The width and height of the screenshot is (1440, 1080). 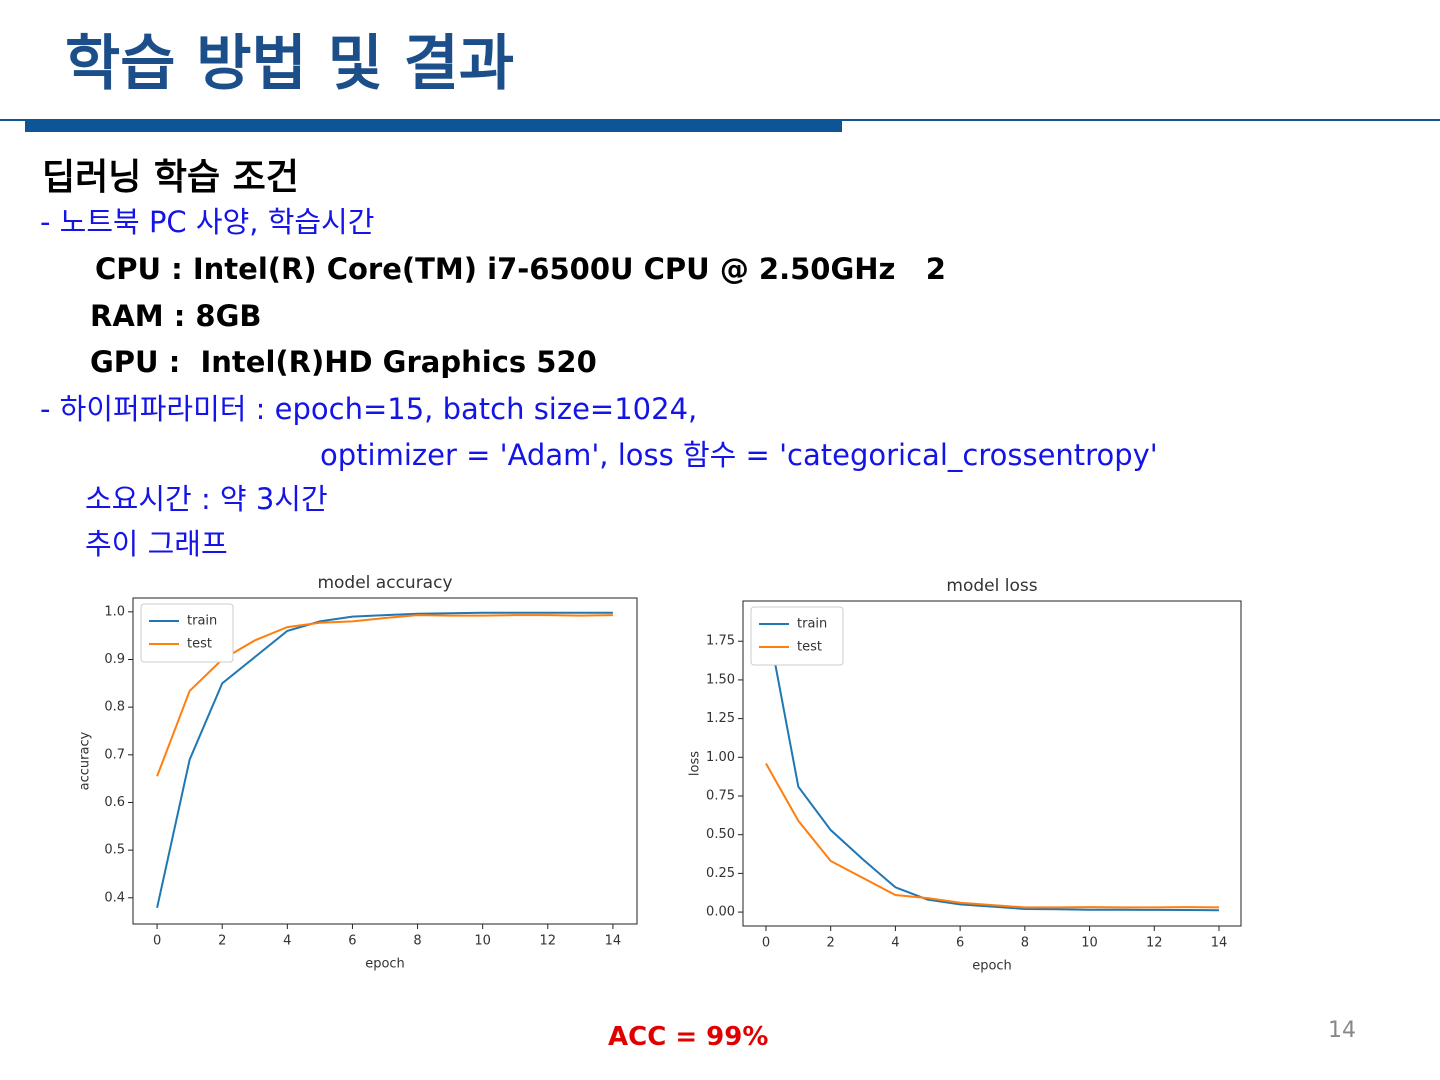 I want to click on y-tick-label: 0.75, so click(x=720, y=796).